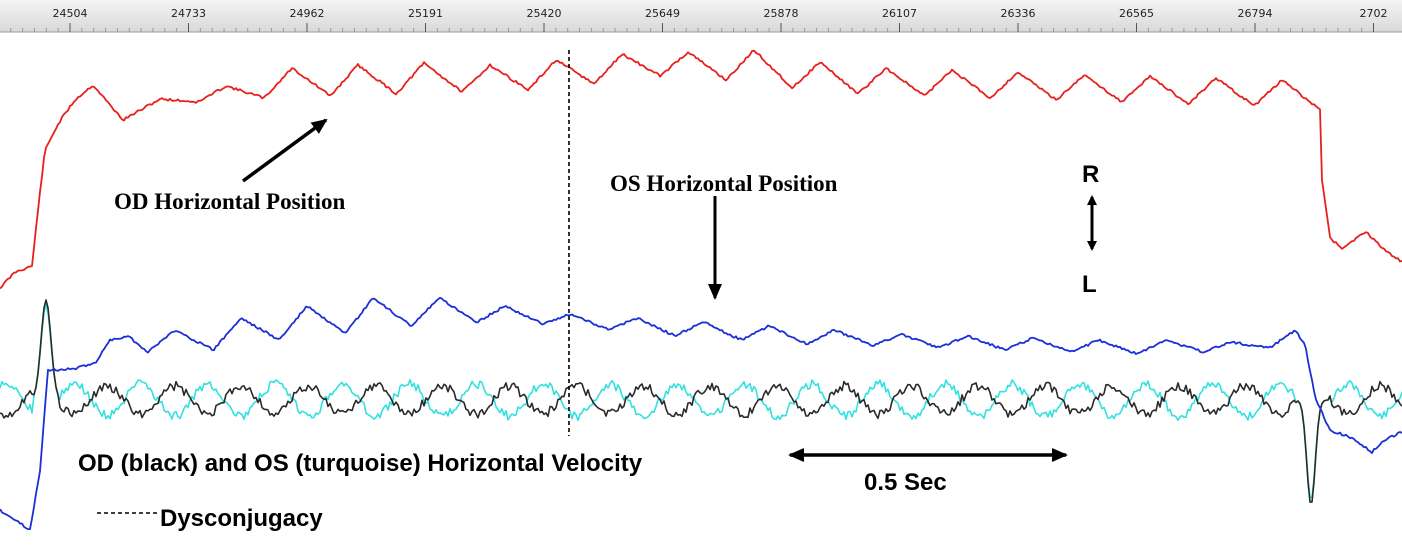  What do you see at coordinates (307, 13) in the screenshot?
I see `ruler-tick-label: 24962` at bounding box center [307, 13].